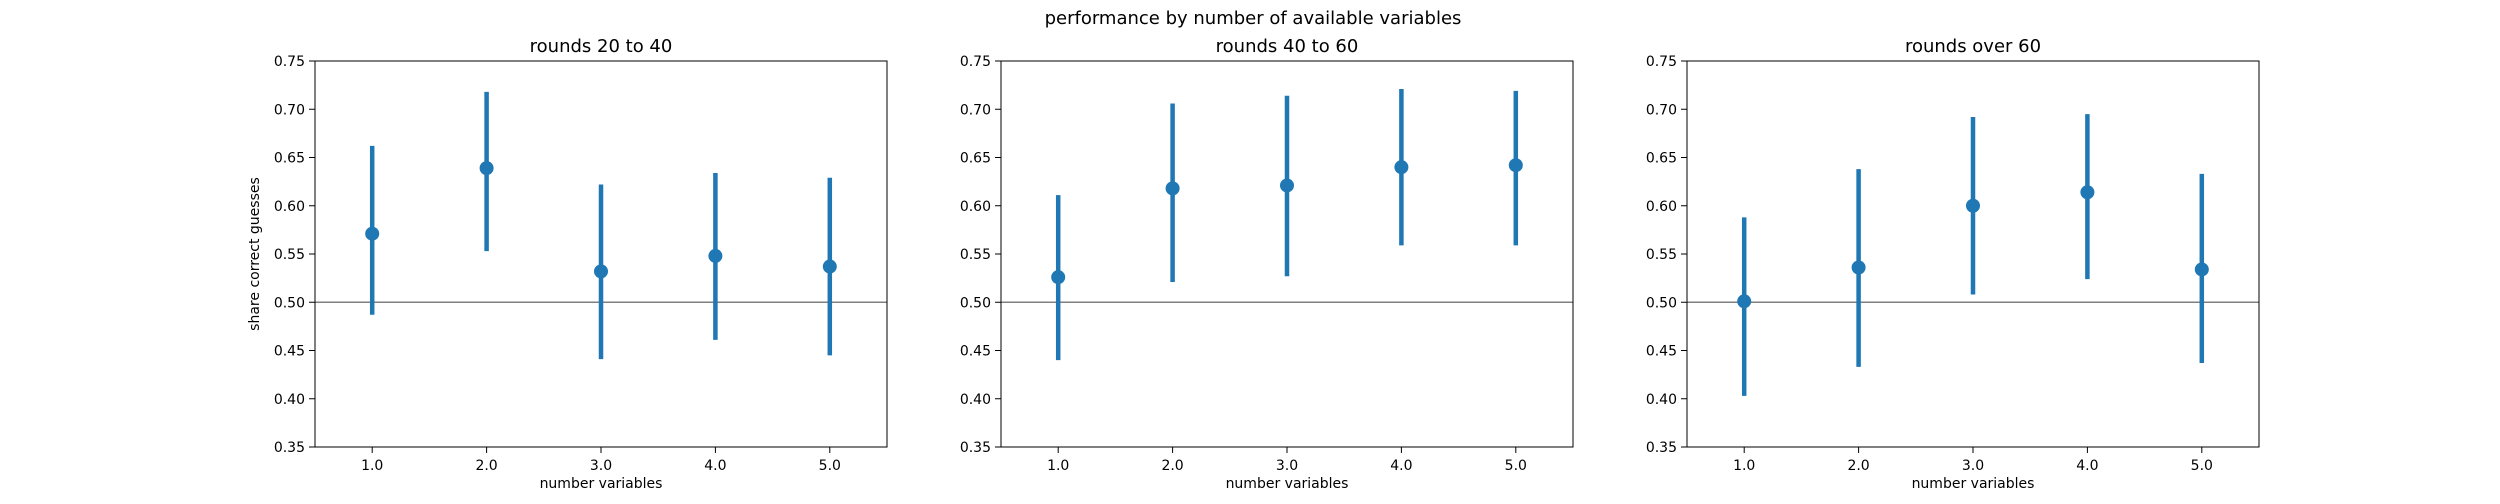  Describe the element at coordinates (601, 46) in the screenshot. I see `panel-title: rounds 20 to 40` at that location.